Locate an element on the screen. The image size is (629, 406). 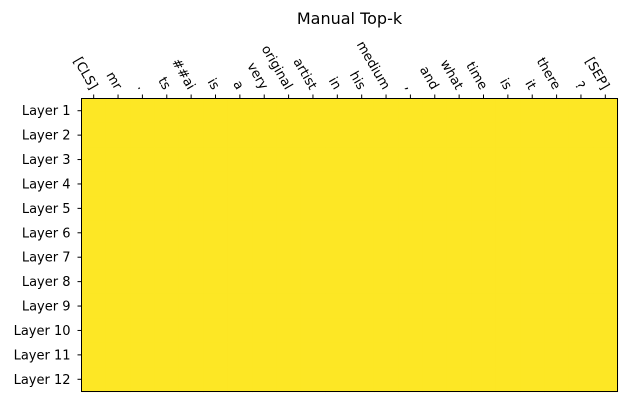
x-tick-label: ? is located at coordinates (579, 85).